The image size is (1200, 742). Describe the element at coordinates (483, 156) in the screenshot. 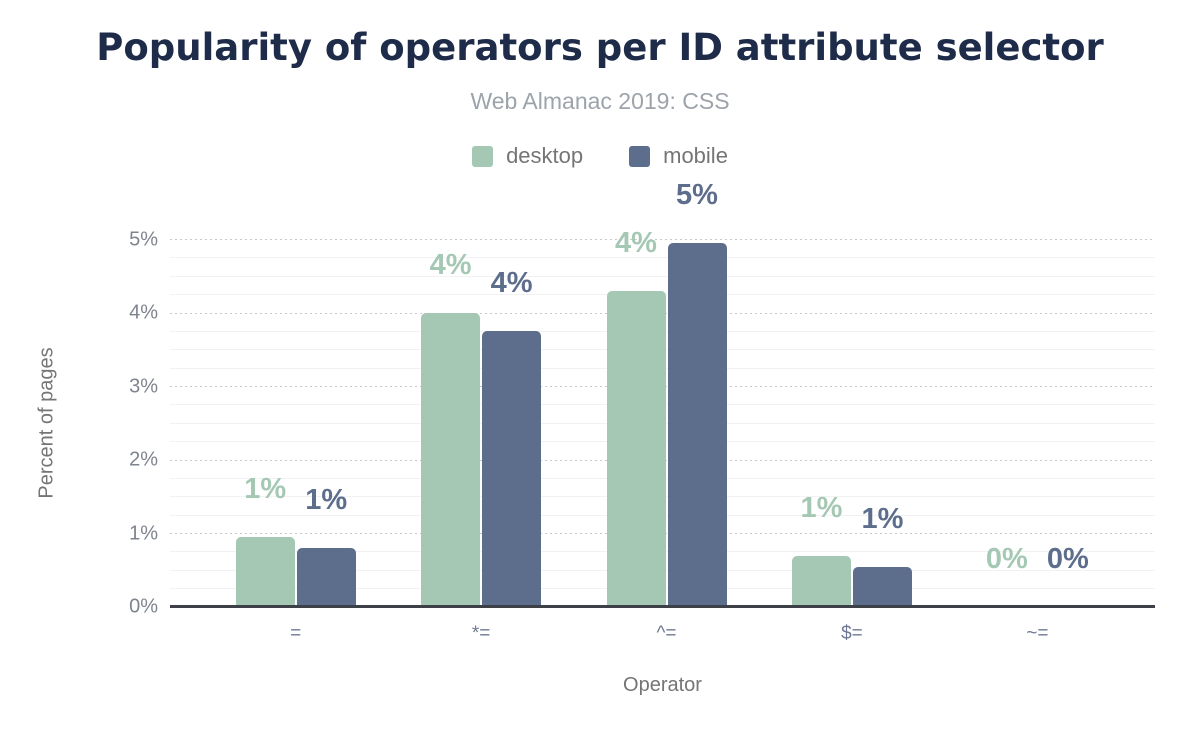

I see `desktop-swatch-icon` at that location.